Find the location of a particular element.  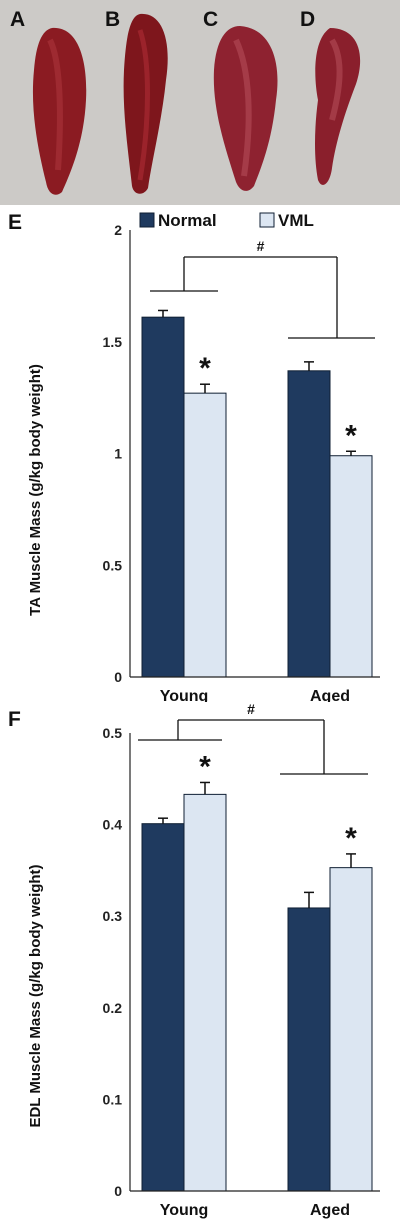

muscle-photo-d is located at coordinates (338, 106).